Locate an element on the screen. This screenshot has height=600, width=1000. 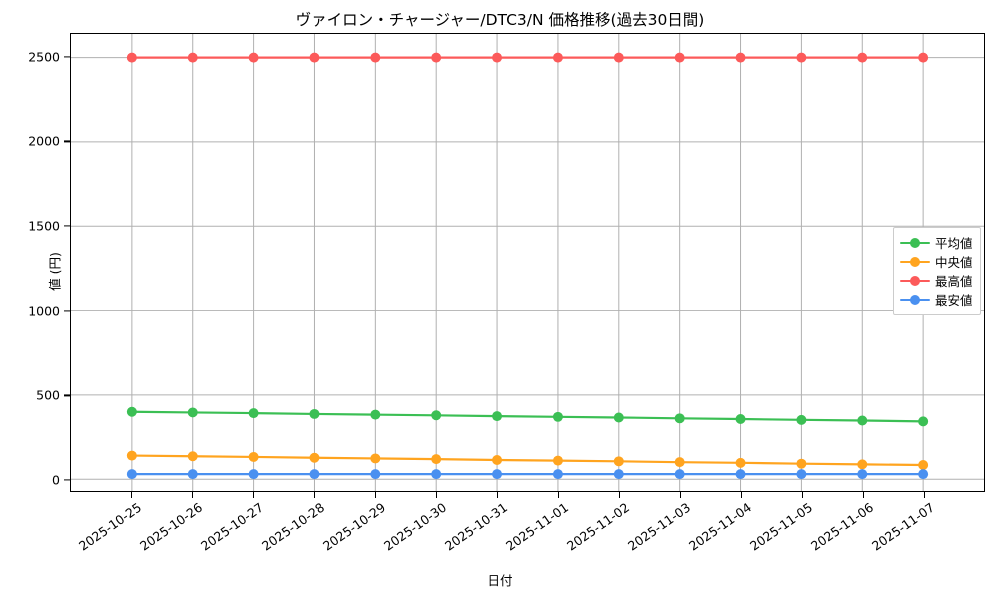
y-tick-label-group: 0 500 1000 1500 2000 2500 is located at coordinates (30, 262).